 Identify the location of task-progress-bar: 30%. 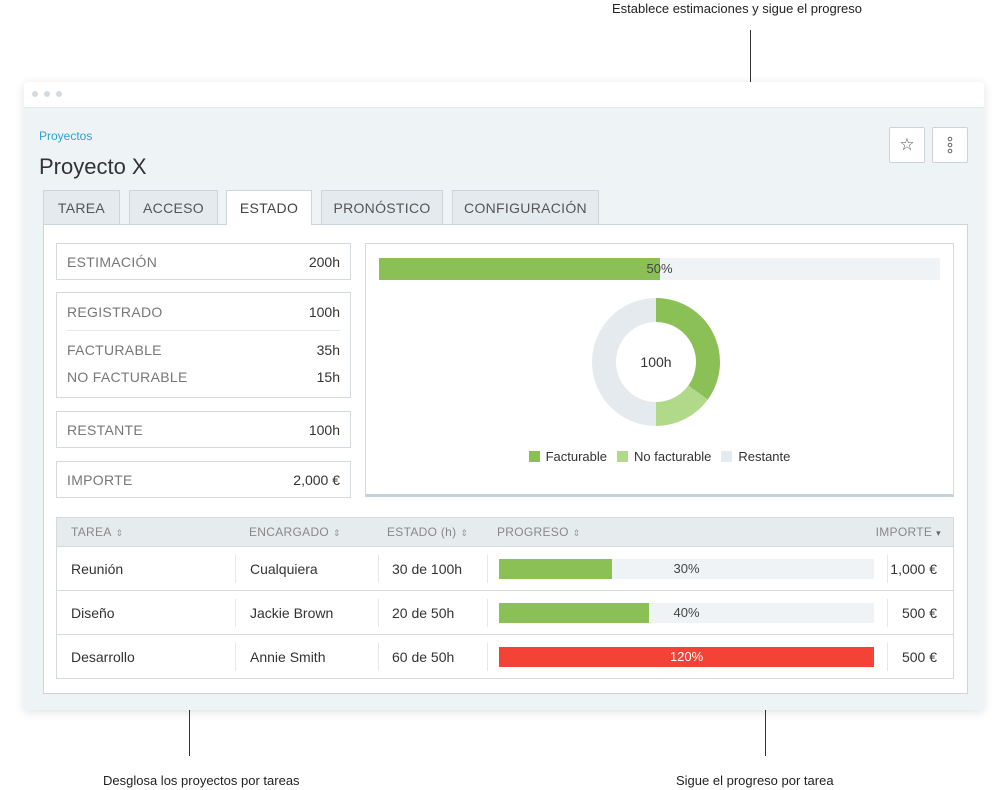
(686, 569).